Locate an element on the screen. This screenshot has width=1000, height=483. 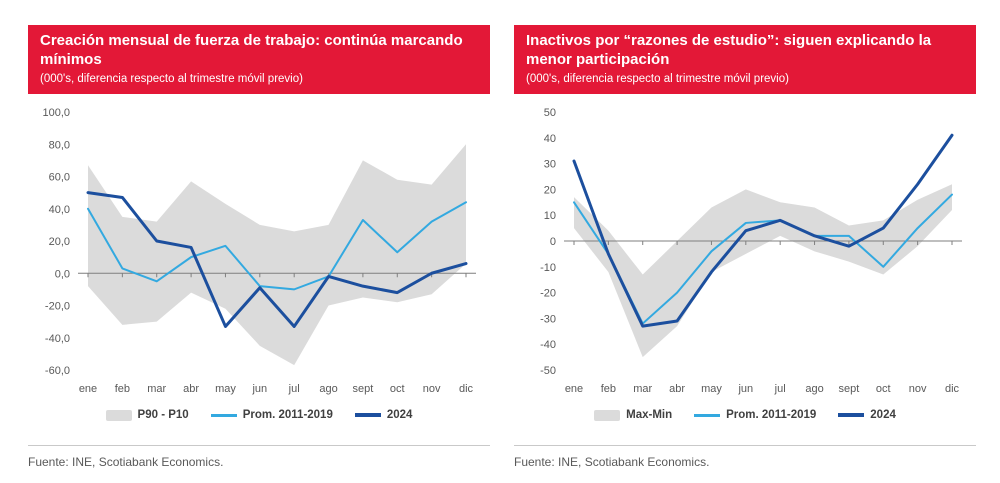
svg-text: 100,0 is located at coordinates (56, 113).